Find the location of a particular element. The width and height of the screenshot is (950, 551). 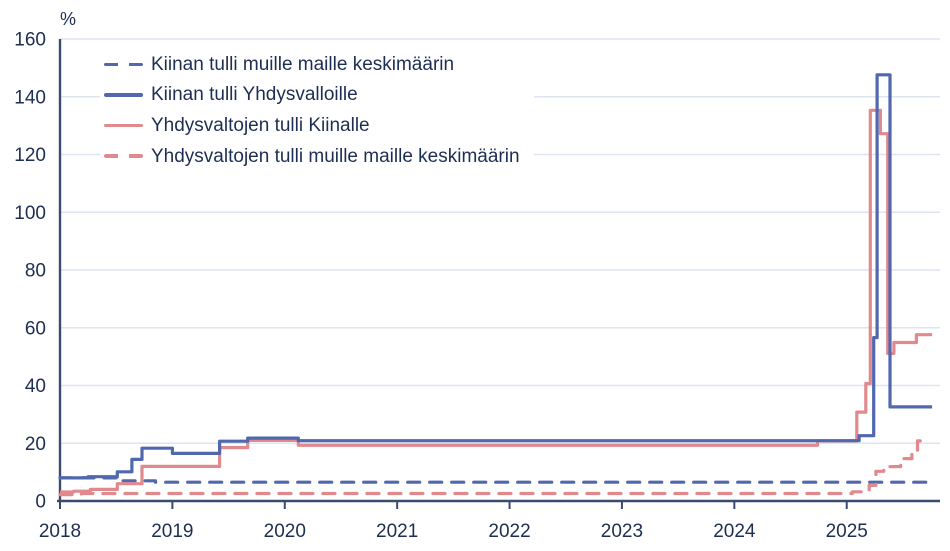

x-tick-label-2021: 2021 is located at coordinates (397, 531).